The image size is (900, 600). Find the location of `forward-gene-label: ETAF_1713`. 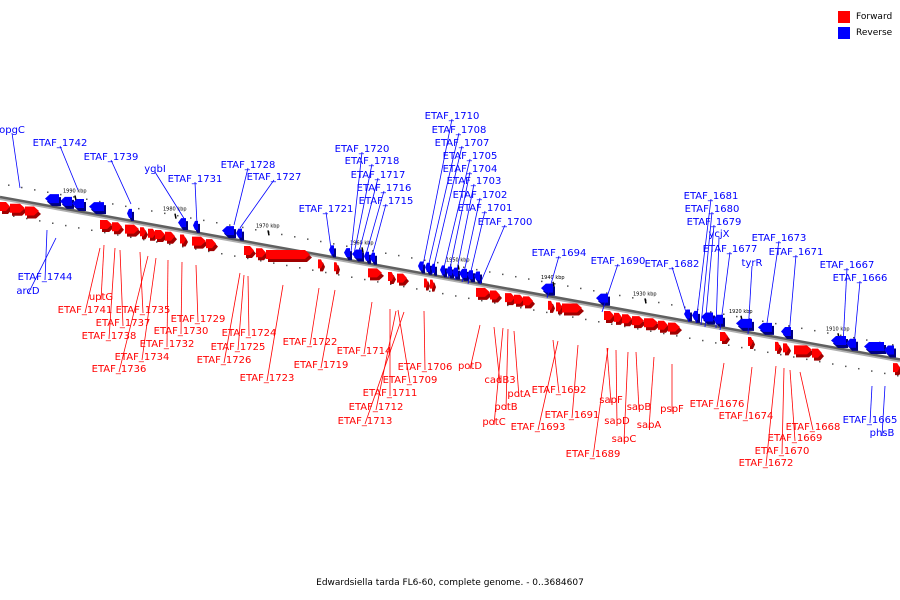

forward-gene-label: ETAF_1713 is located at coordinates (365, 421).